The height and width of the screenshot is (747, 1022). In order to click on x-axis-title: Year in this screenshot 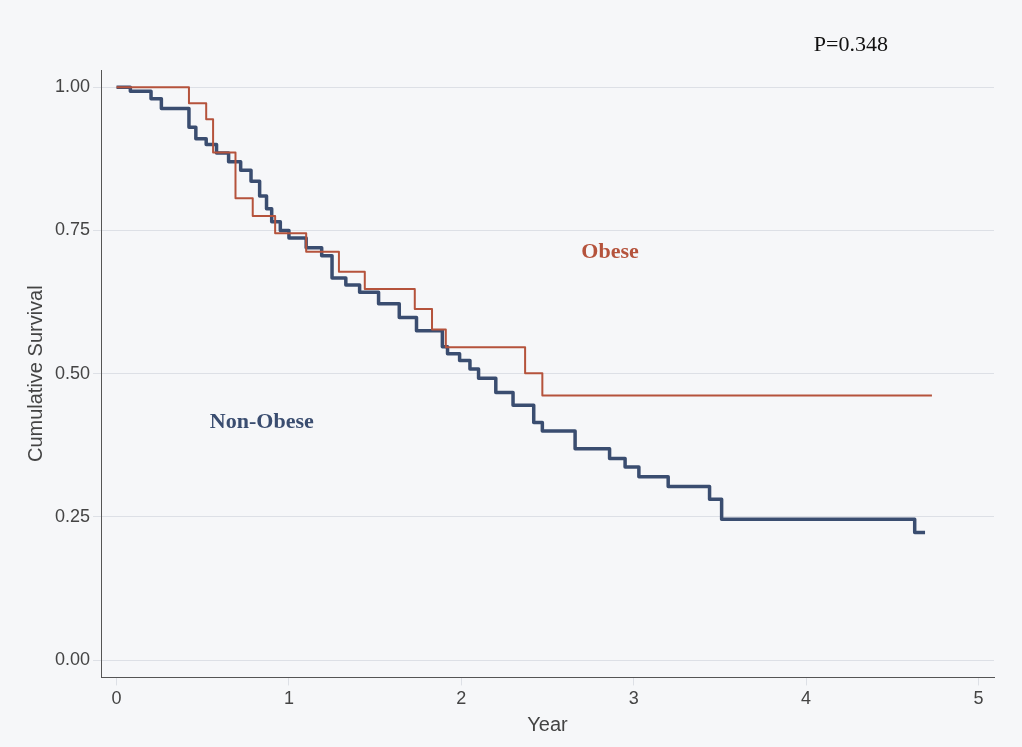, I will do `click(548, 723)`.